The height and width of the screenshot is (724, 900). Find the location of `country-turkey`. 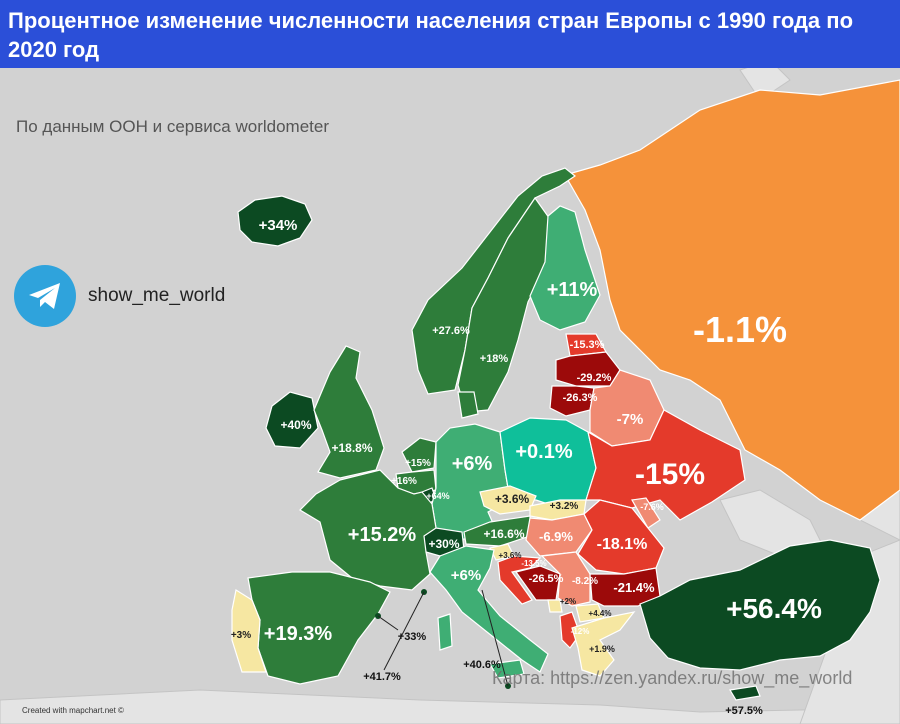

country-turkey is located at coordinates (760, 605).